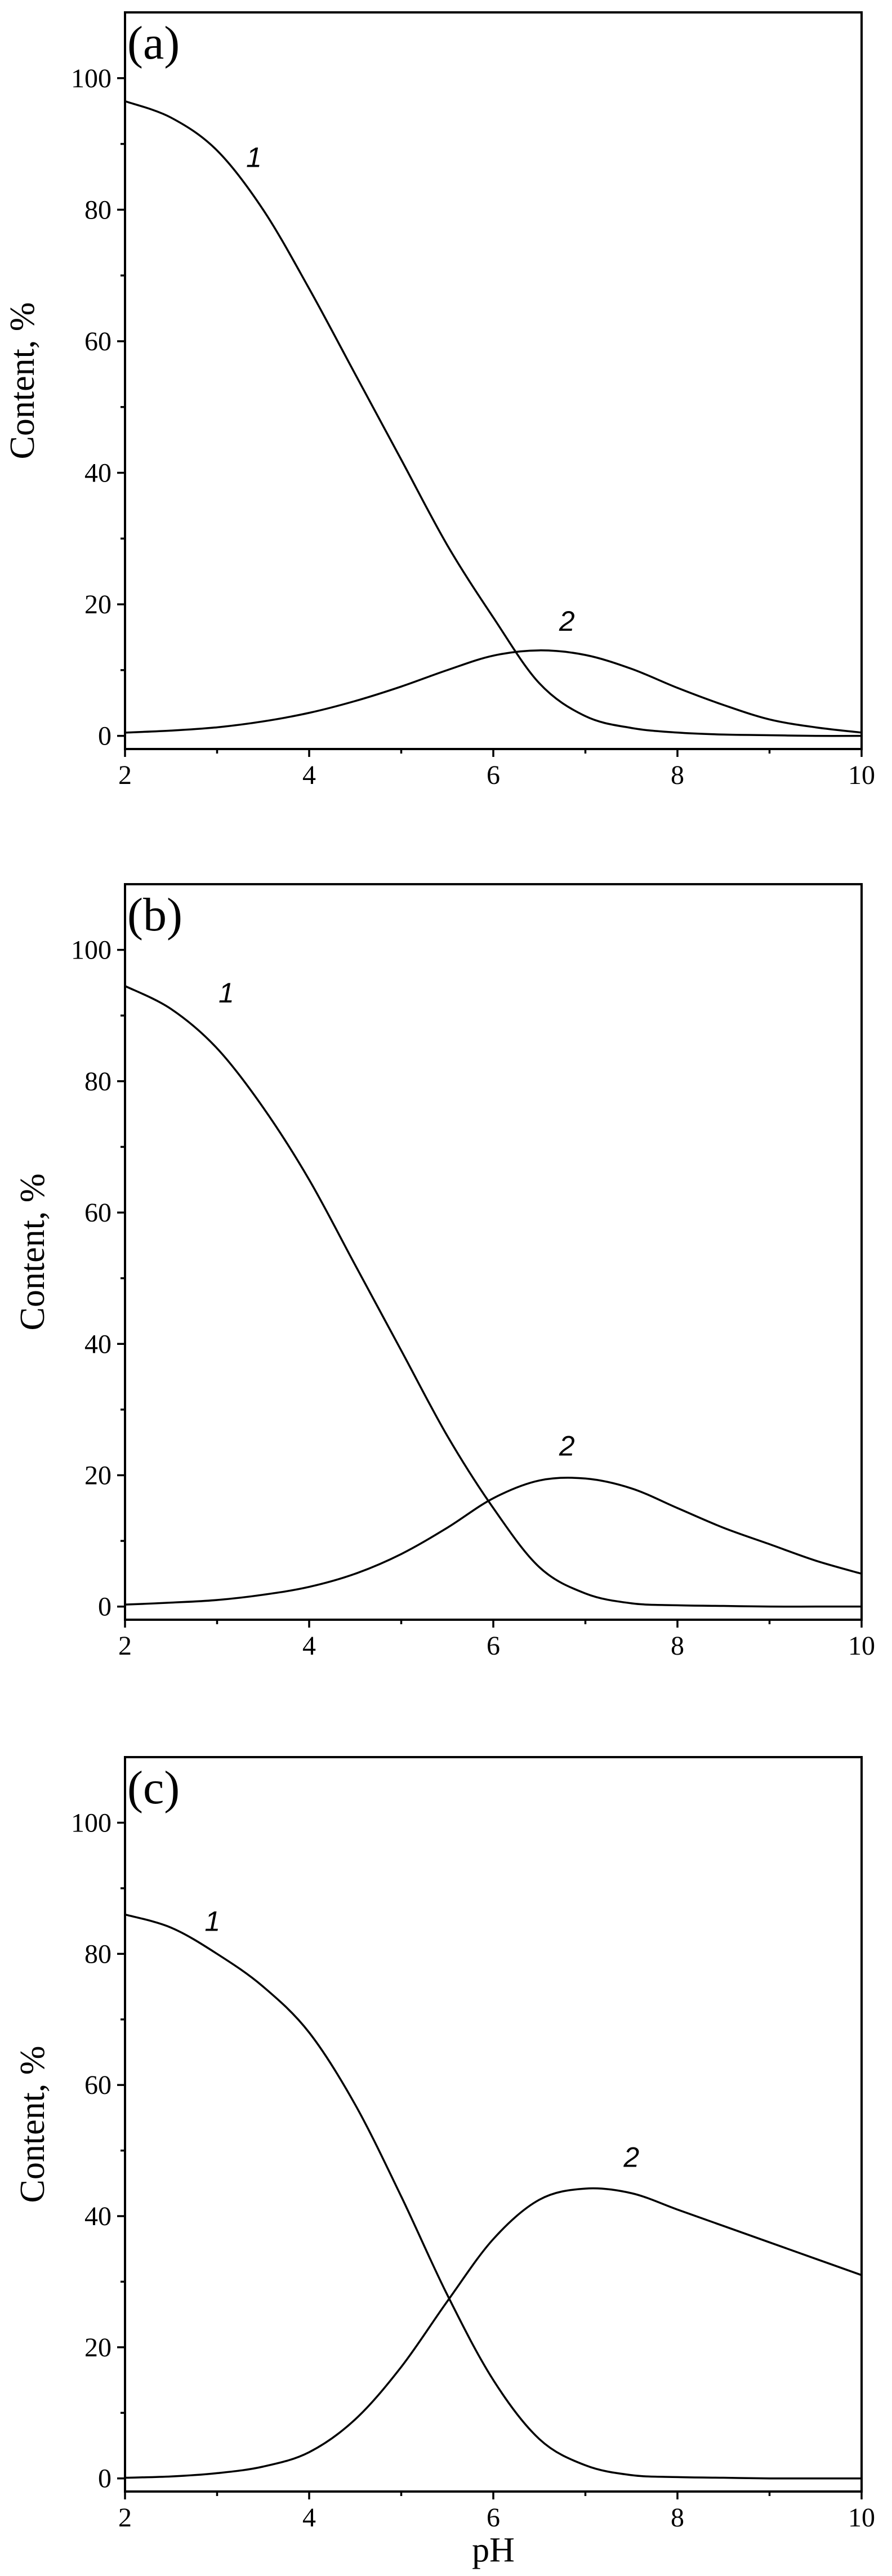  Describe the element at coordinates (154, 915) in the screenshot. I see `panel-label-b: (b)` at that location.